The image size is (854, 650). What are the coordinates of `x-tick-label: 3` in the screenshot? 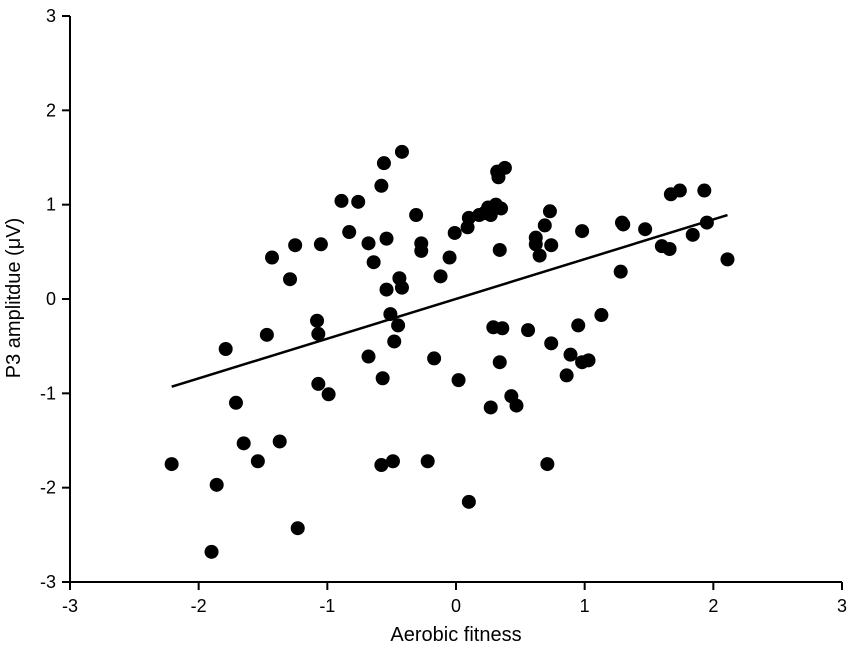 It's located at (842, 606).